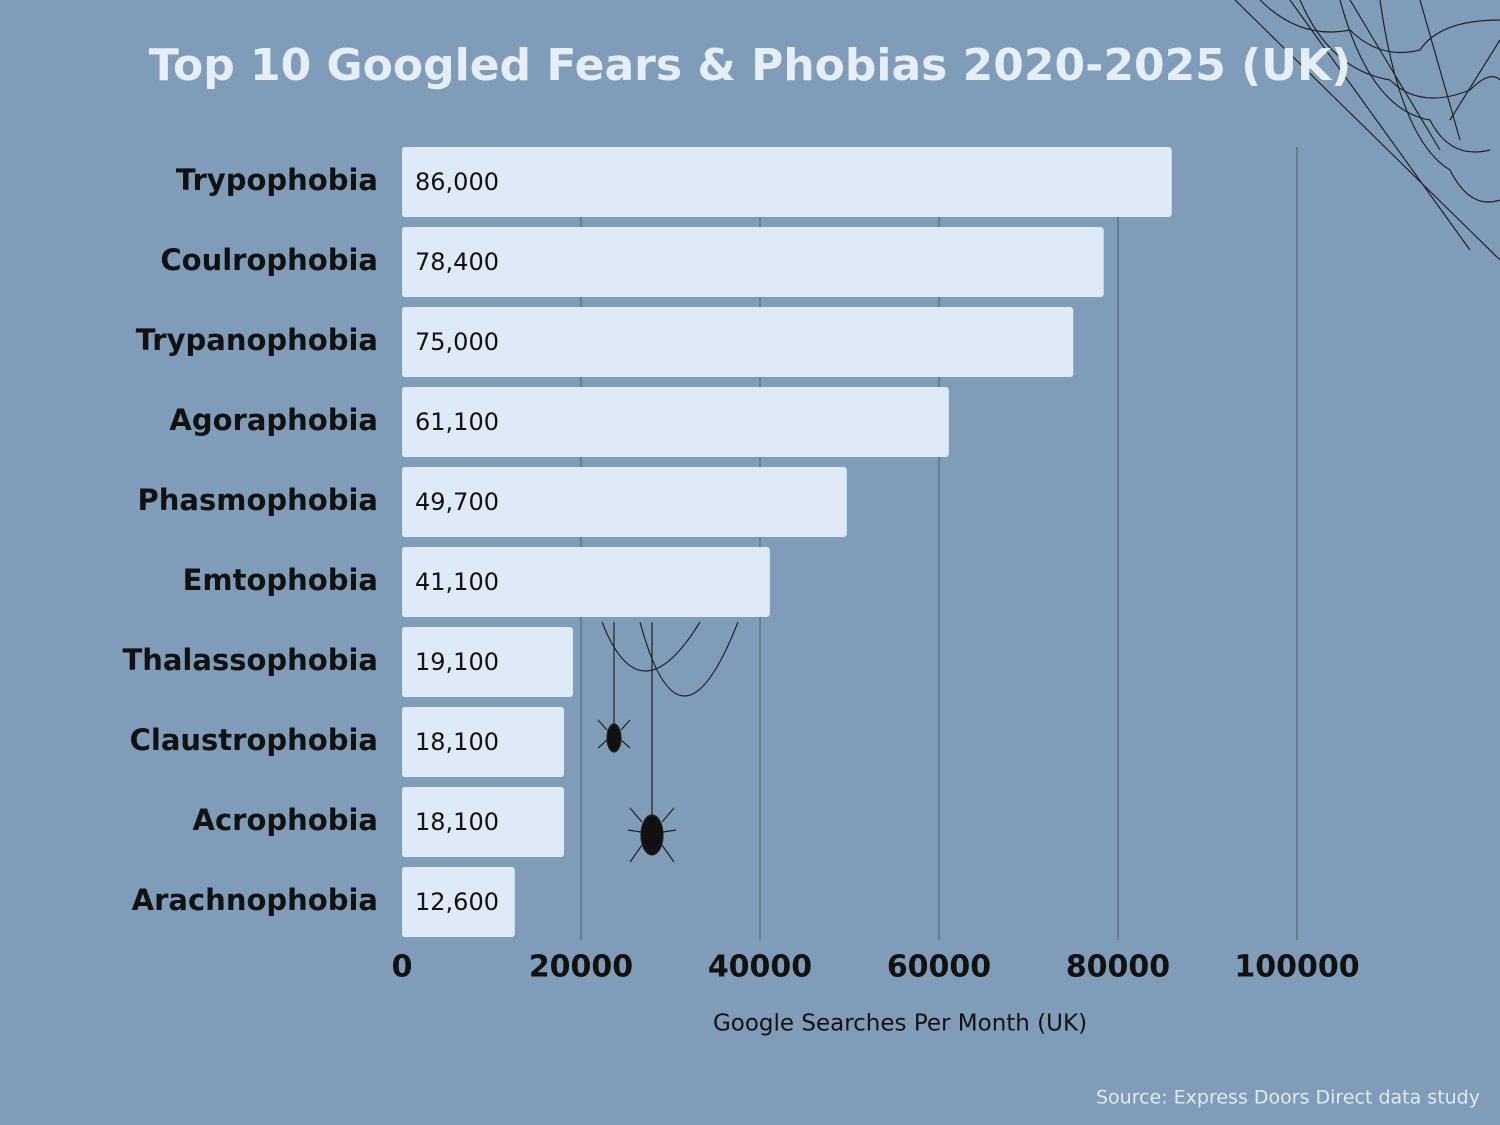 The width and height of the screenshot is (1500, 1125). What do you see at coordinates (457, 182) in the screenshot?
I see `value-label: 86,000` at bounding box center [457, 182].